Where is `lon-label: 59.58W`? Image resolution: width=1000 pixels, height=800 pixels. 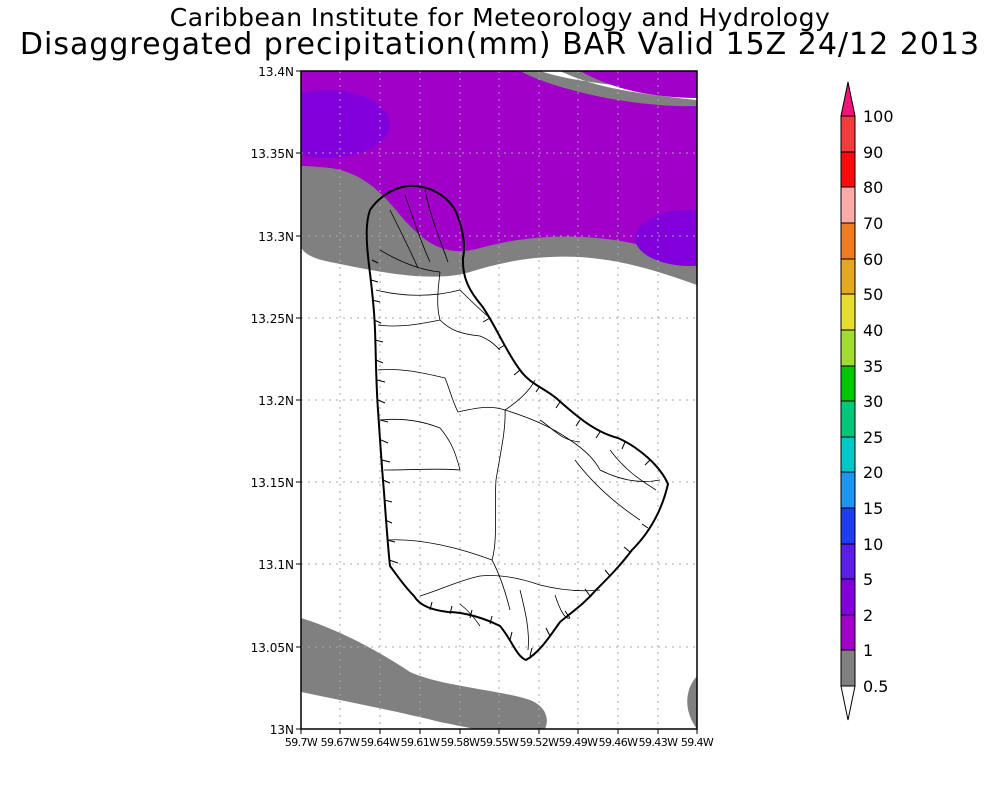
lon-label: 59.58W is located at coordinates (460, 742).